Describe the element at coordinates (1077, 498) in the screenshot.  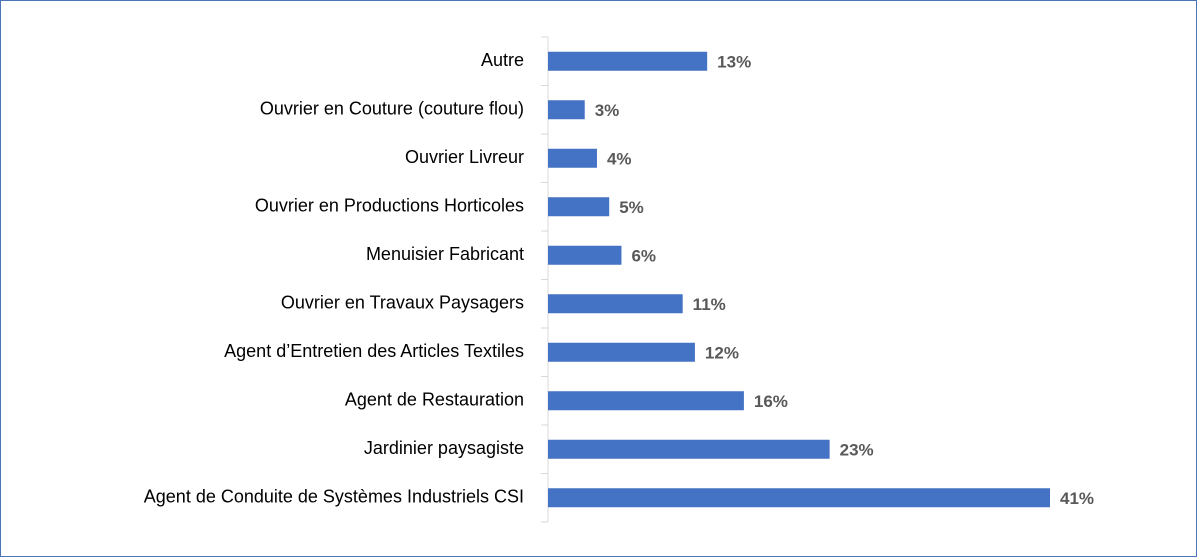
I see `data-label: 41%` at that location.